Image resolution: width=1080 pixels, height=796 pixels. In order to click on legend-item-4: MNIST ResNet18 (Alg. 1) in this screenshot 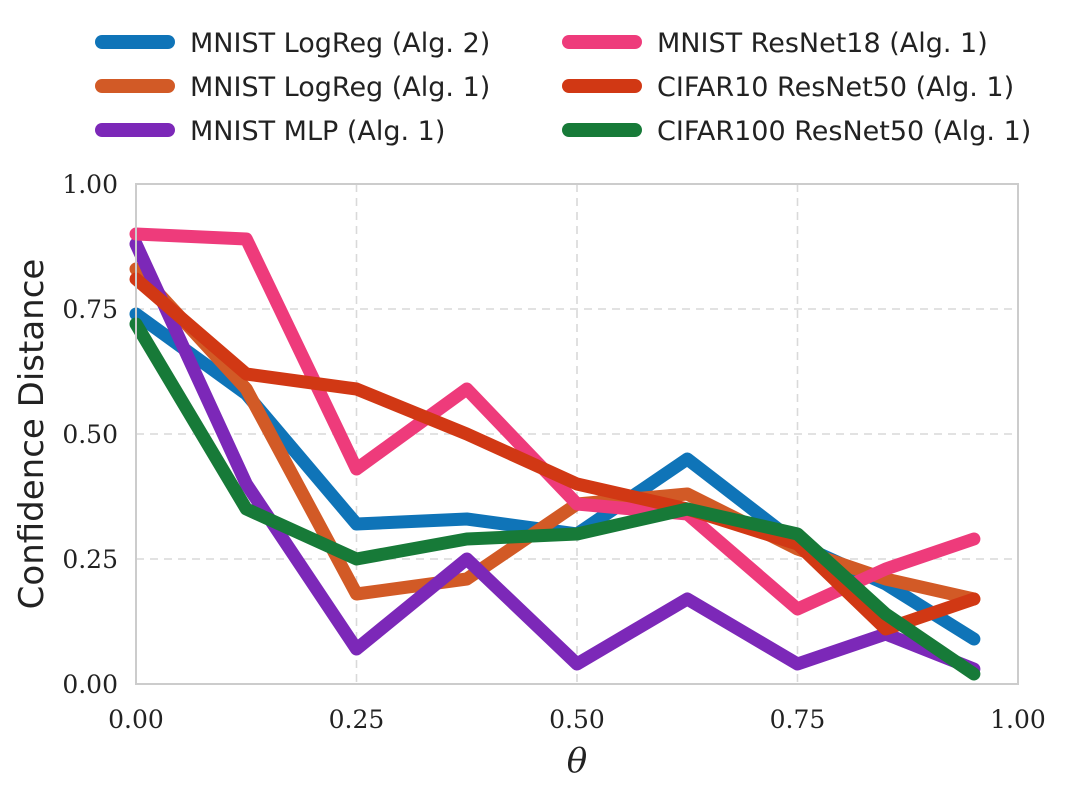, I will do `click(775, 43)`.